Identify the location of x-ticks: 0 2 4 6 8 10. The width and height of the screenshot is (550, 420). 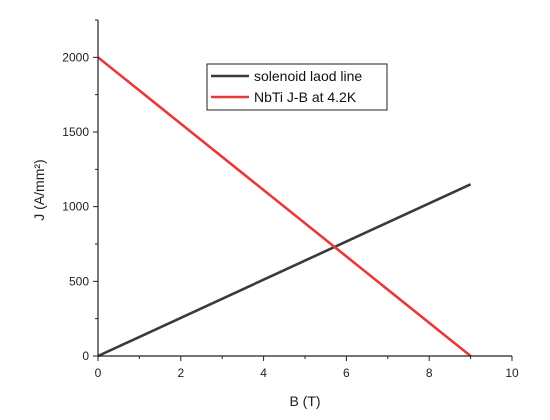
(307, 368).